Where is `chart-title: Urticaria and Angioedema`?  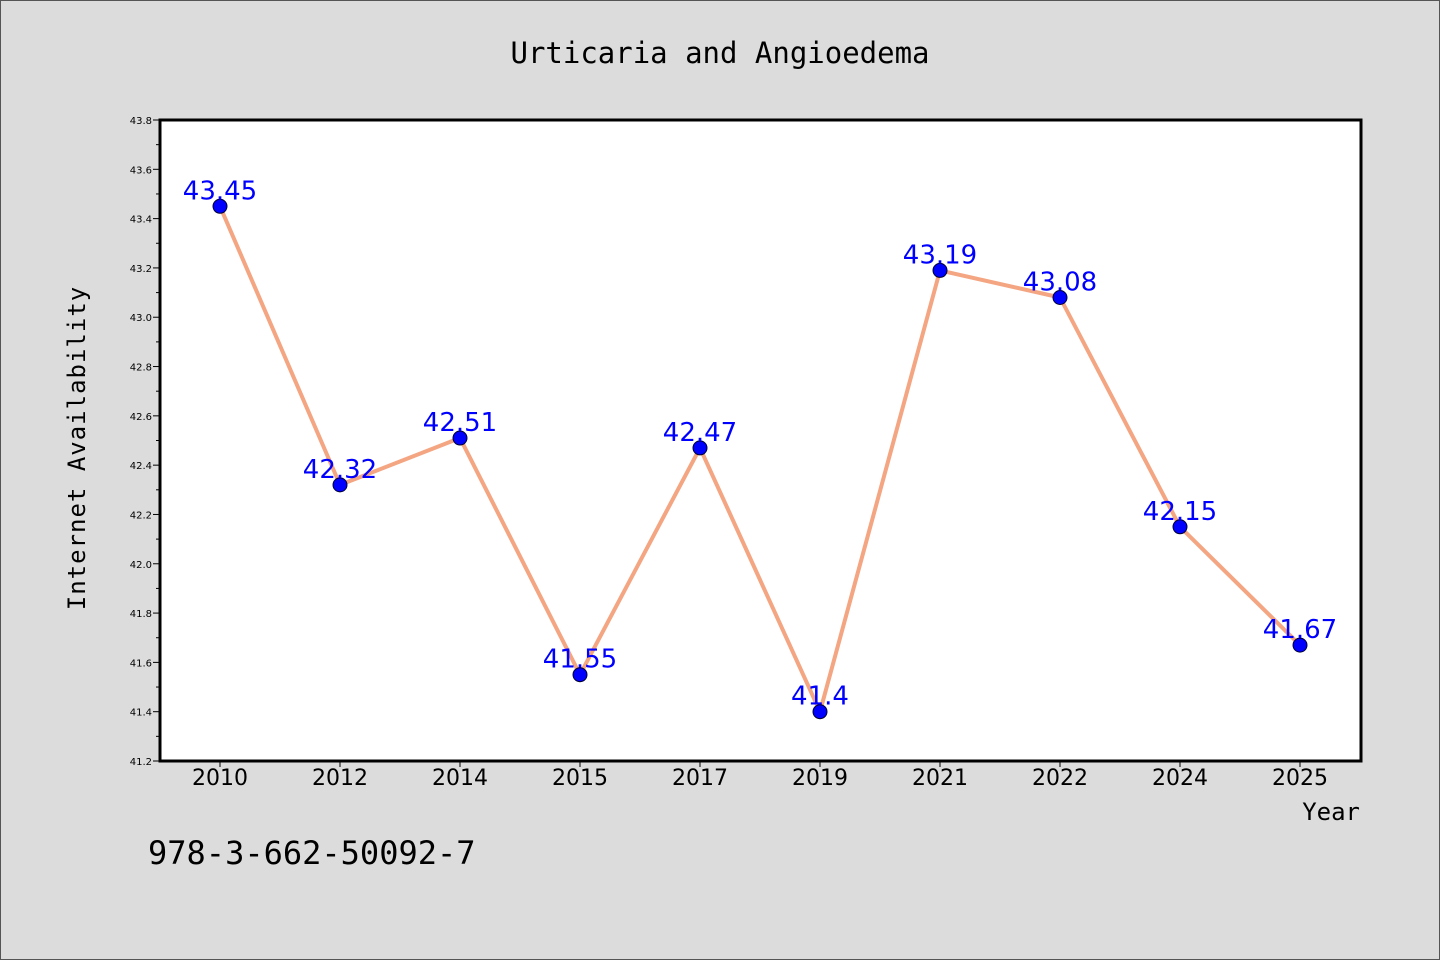
chart-title: Urticaria and Angioedema is located at coordinates (719, 53).